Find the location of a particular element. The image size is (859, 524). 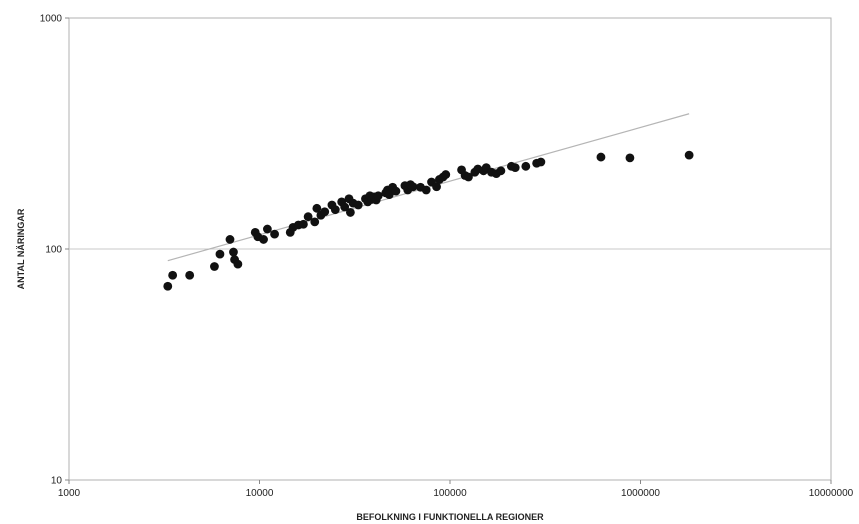

x-axis-tick-labels: 1000 10000 100000 1000000 10000000 is located at coordinates (456, 493).